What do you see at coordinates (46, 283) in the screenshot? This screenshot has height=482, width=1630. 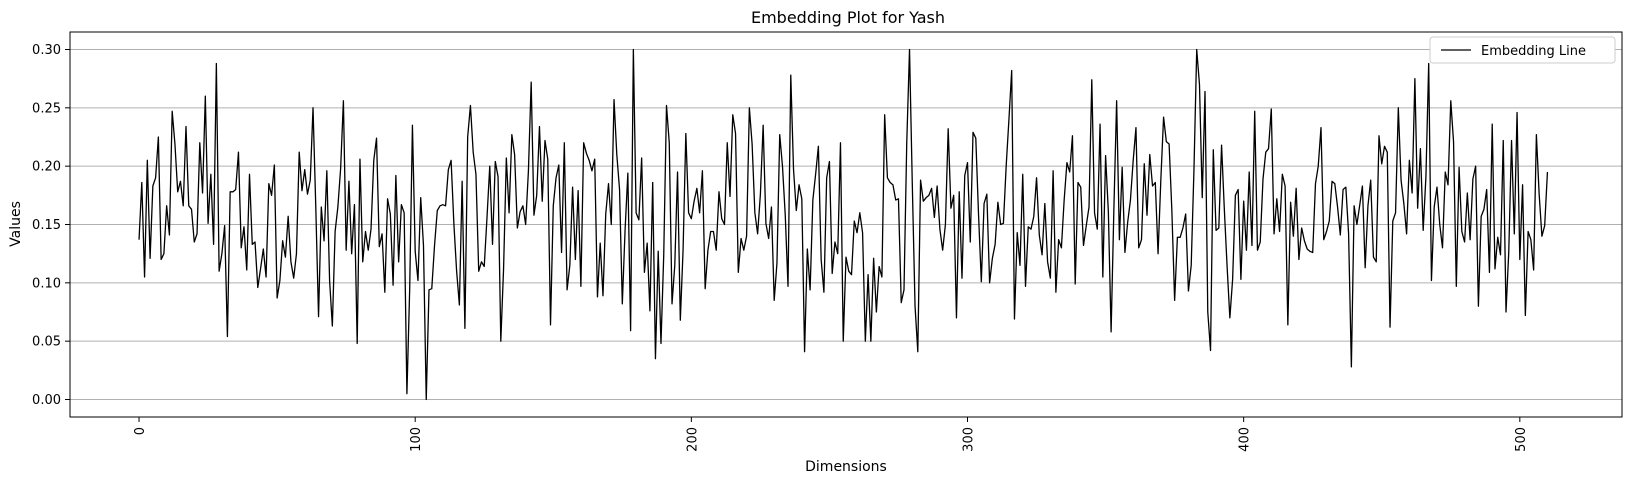 I see `y-tick-label: 0.10` at bounding box center [46, 283].